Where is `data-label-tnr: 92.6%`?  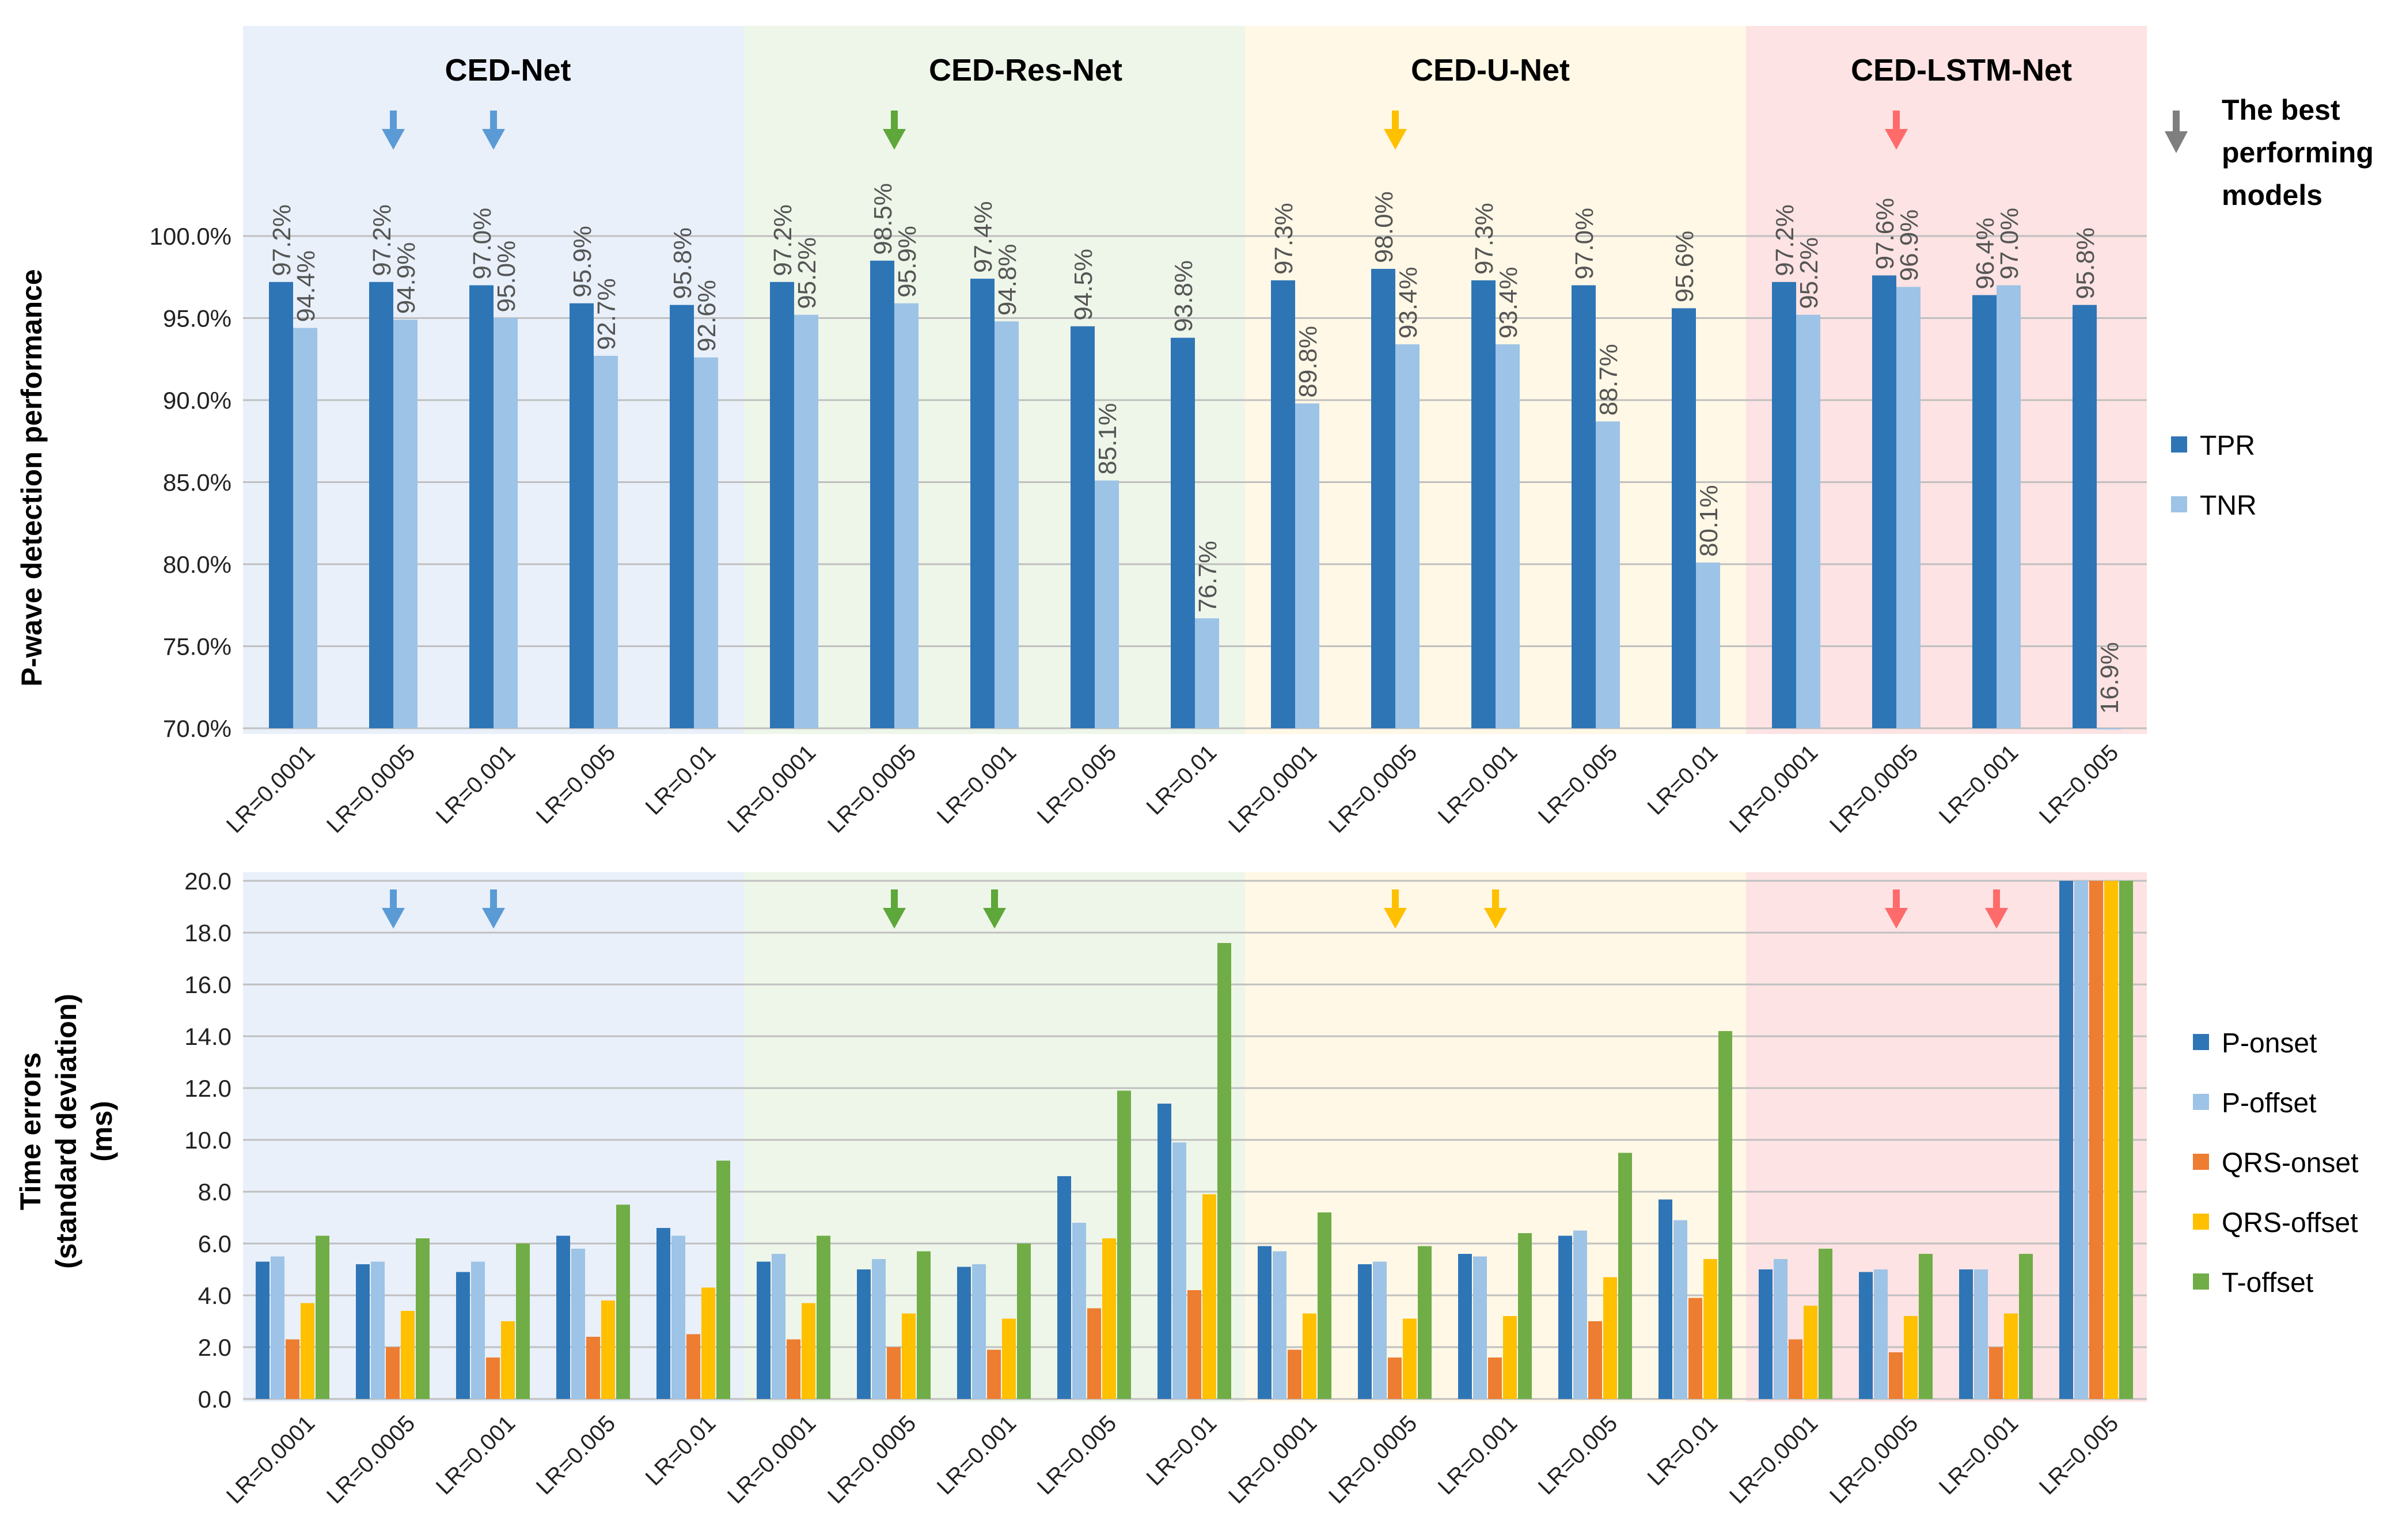
data-label-tnr: 92.6% is located at coordinates (707, 316).